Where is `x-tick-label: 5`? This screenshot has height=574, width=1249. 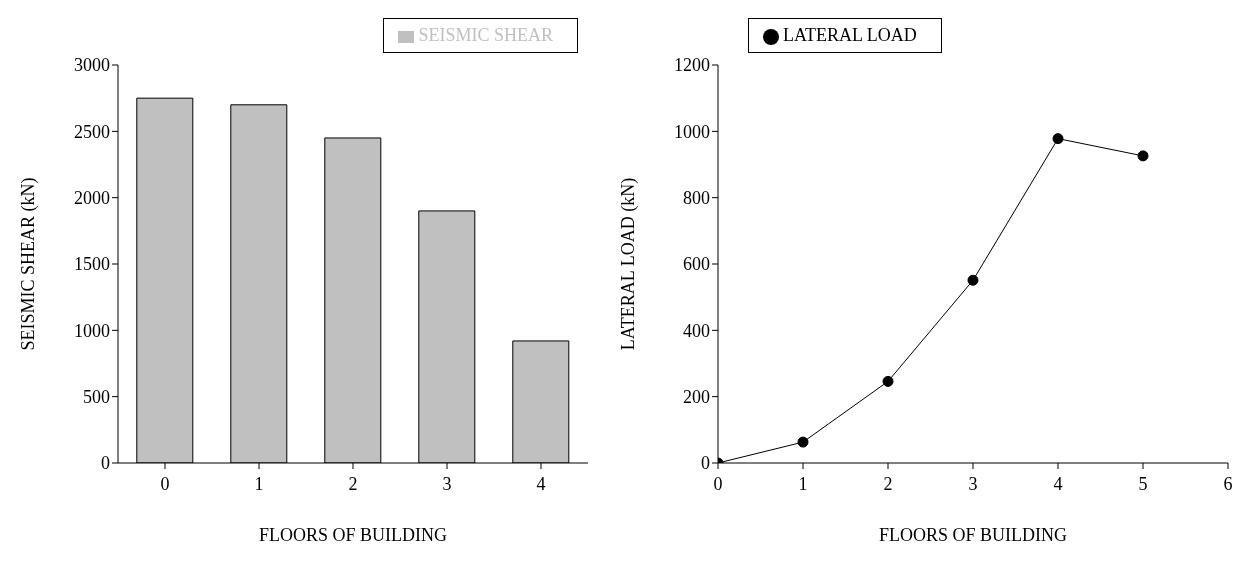 x-tick-label: 5 is located at coordinates (1143, 483).